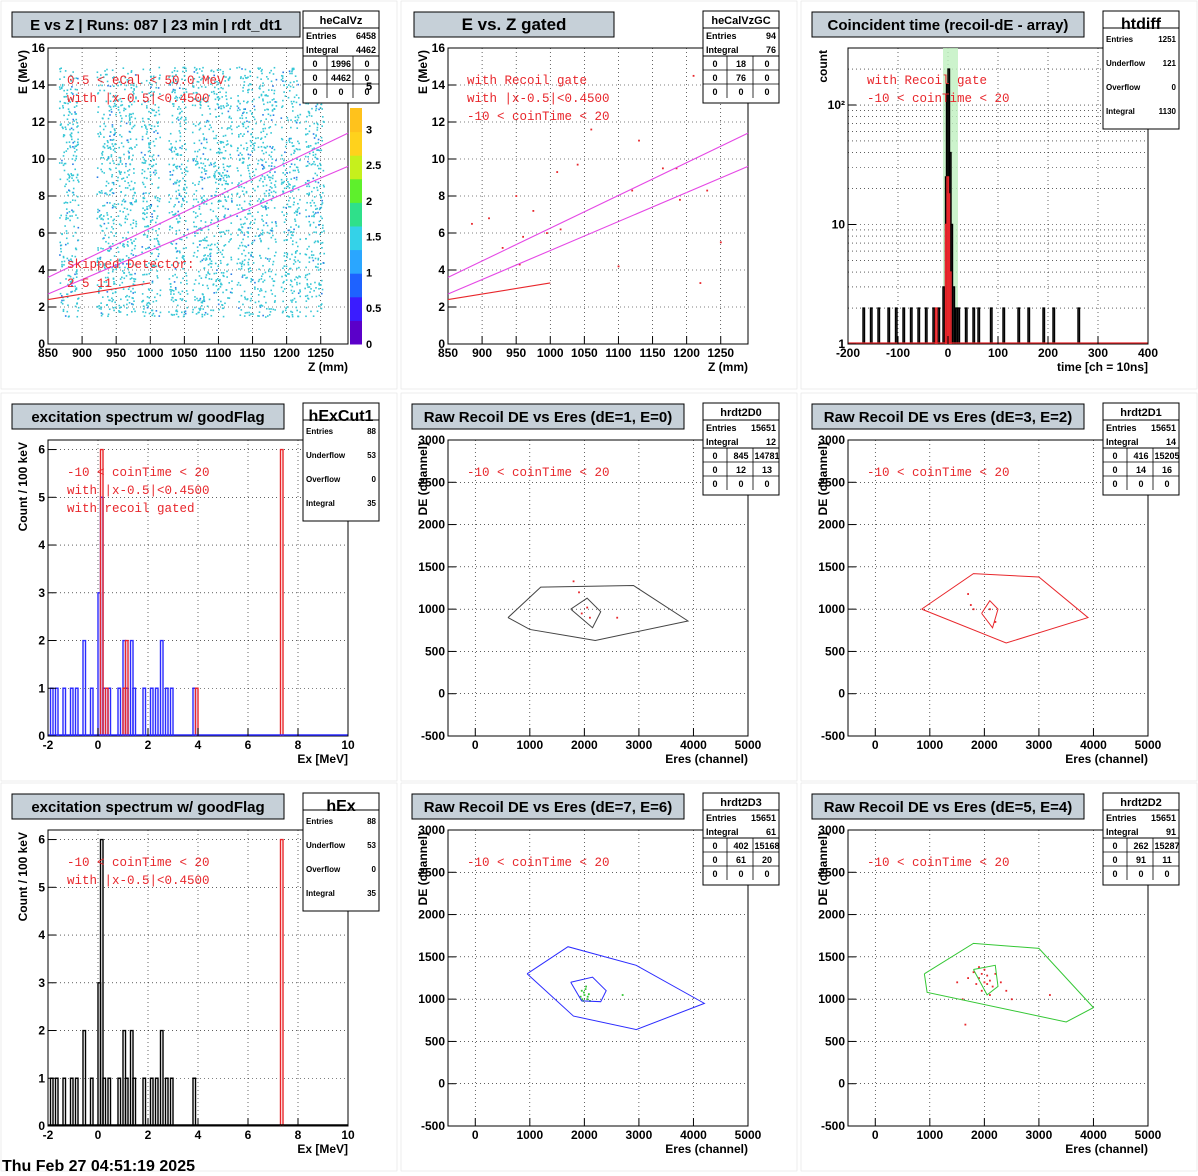  What do you see at coordinates (286, 353) in the screenshot?
I see `x-tick-label: 1200` at bounding box center [286, 353].